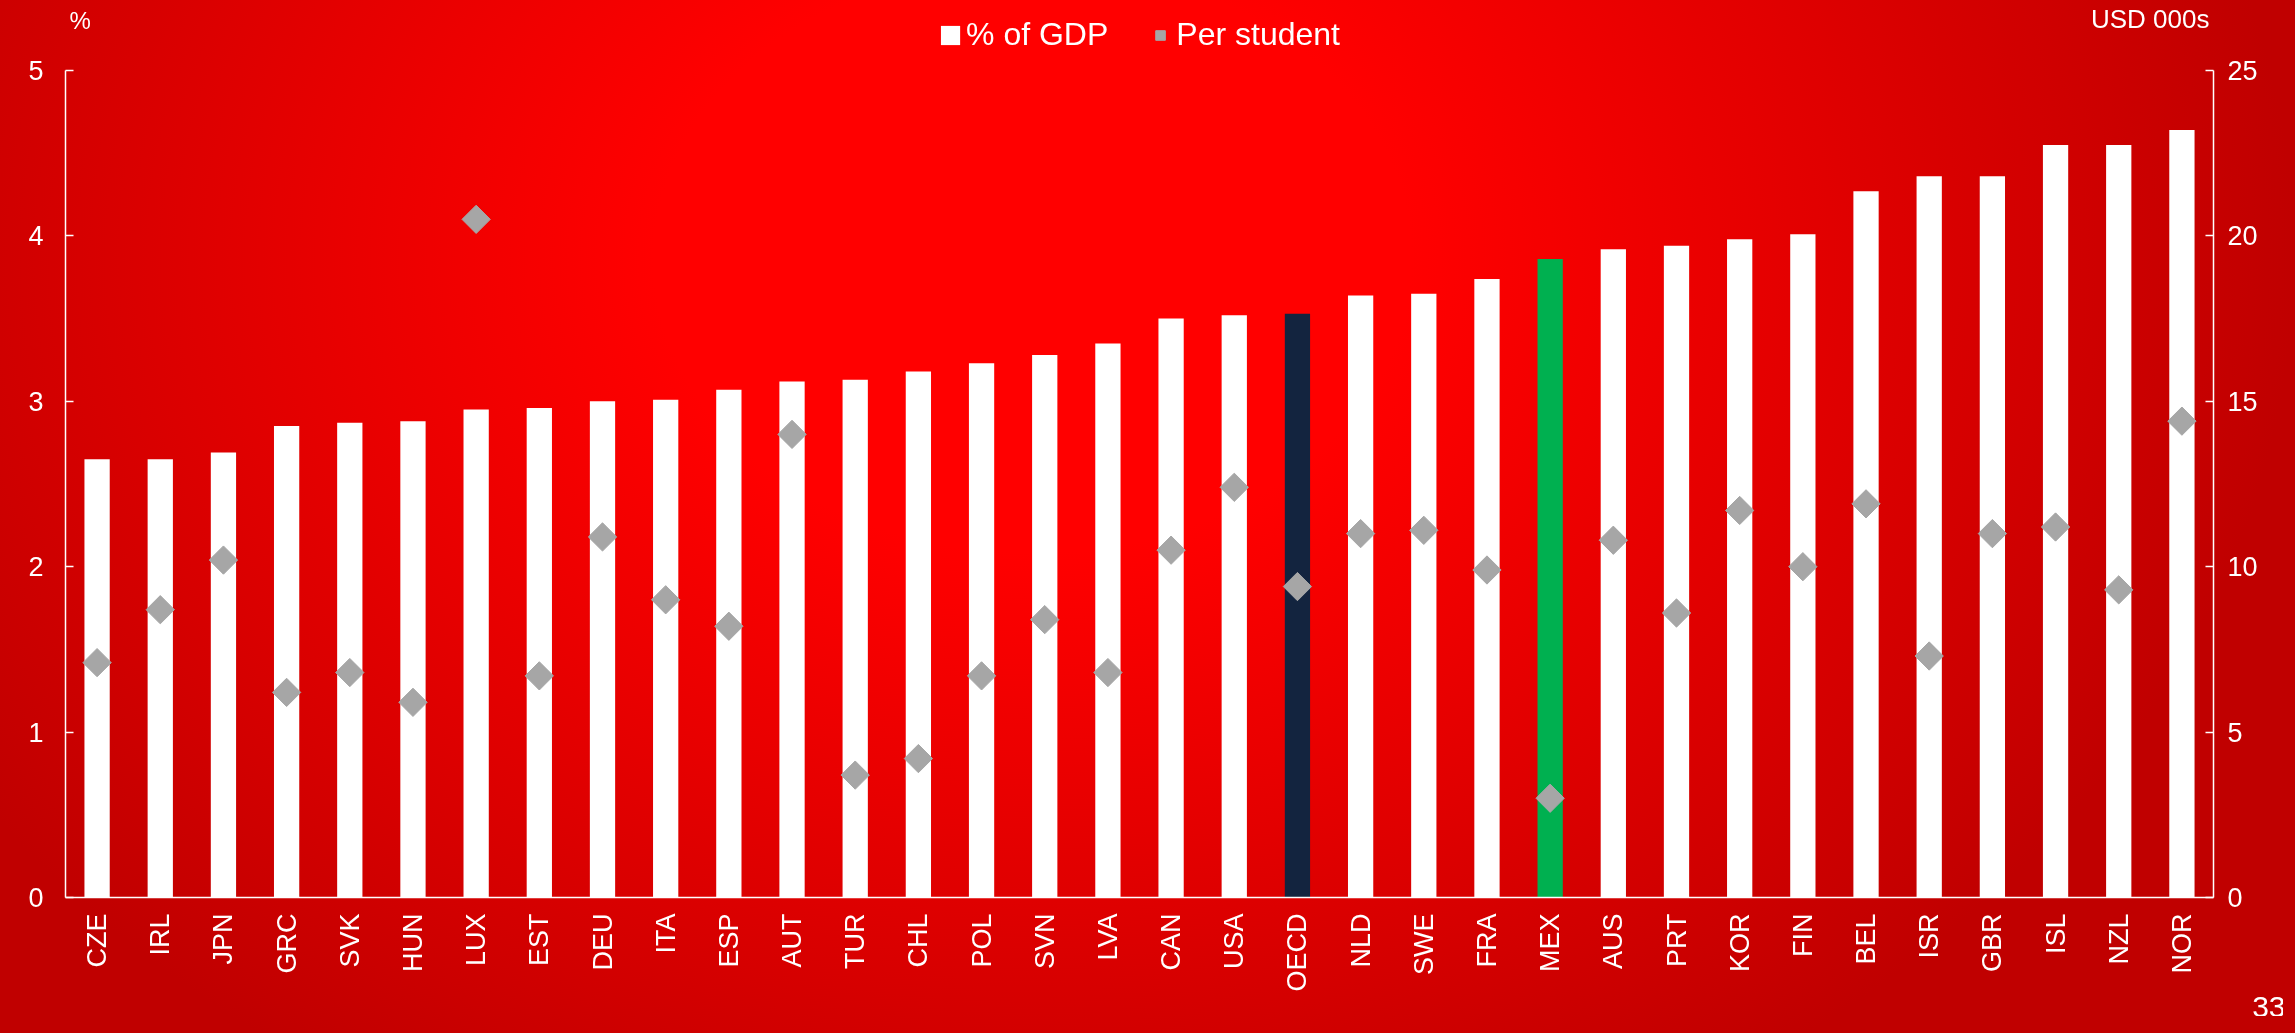 The height and width of the screenshot is (1033, 2295). Describe the element at coordinates (1234, 941) in the screenshot. I see `x-tick-label: USA` at that location.